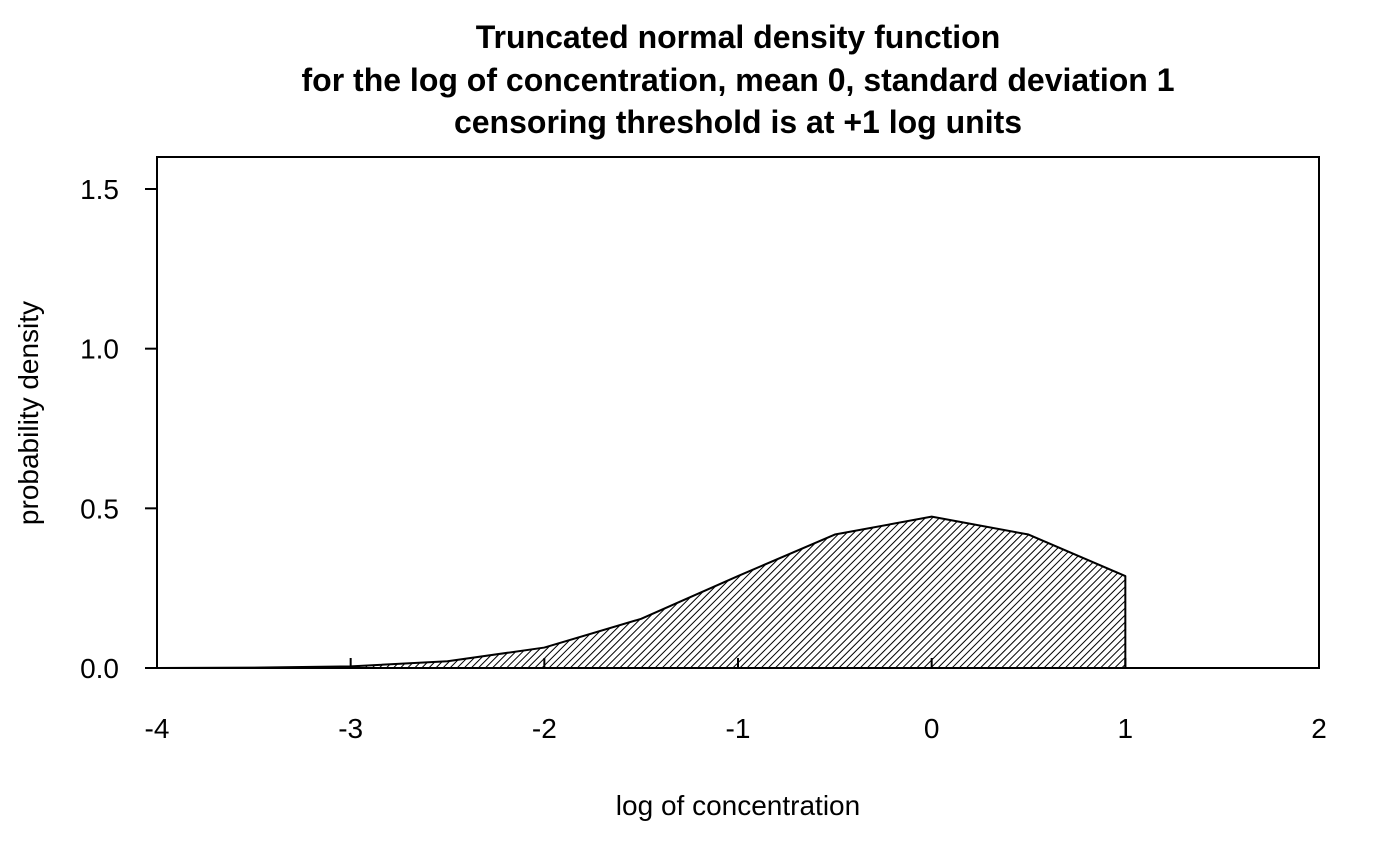 This screenshot has width=1400, height=865. I want to click on y-axis-label: probability density, so click(28, 413).